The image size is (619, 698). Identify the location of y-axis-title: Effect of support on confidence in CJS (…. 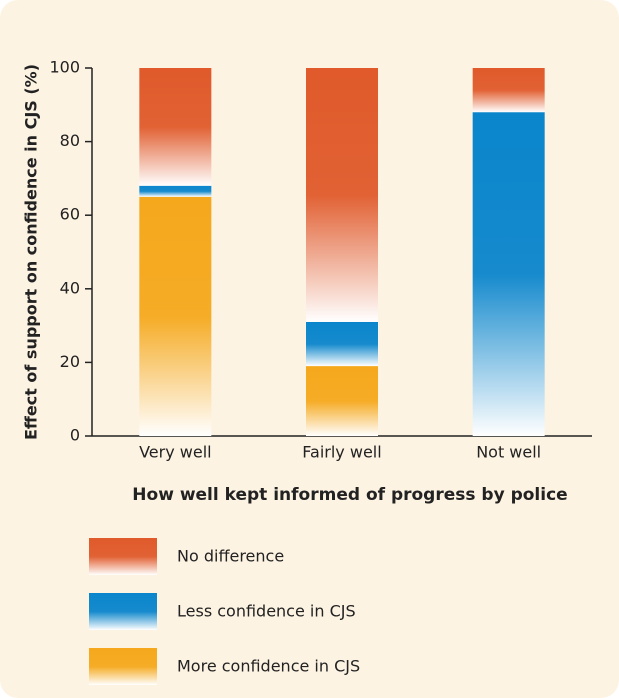
(31, 252).